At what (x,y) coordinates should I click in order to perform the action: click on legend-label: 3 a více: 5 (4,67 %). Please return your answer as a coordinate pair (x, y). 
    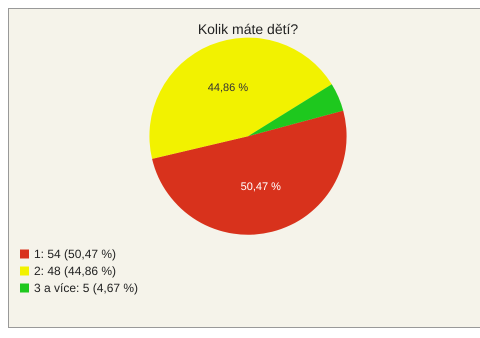
    Looking at the image, I should click on (86, 288).